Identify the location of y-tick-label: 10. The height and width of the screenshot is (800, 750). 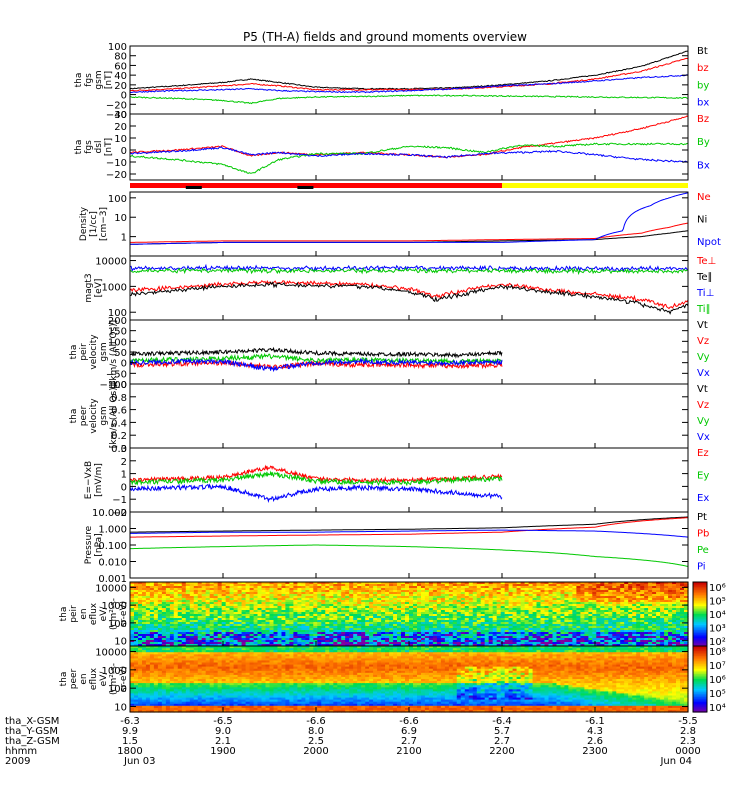
(120, 642).